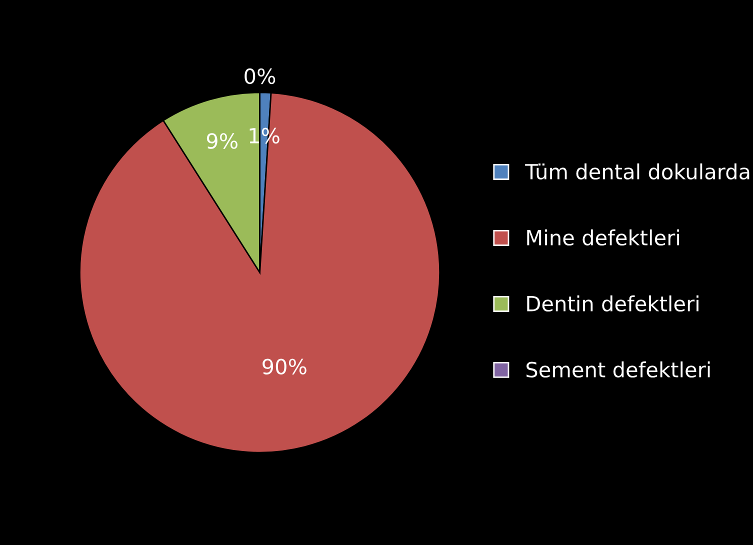 The height and width of the screenshot is (545, 753). What do you see at coordinates (603, 237) in the screenshot?
I see `legend-label: Mine defektleri` at bounding box center [603, 237].